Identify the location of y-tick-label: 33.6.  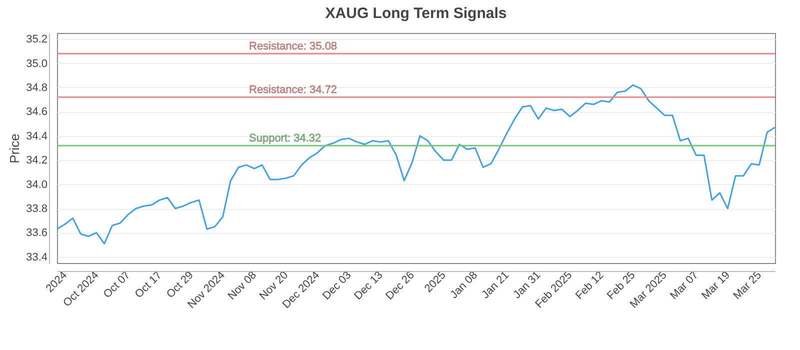
(37, 233).